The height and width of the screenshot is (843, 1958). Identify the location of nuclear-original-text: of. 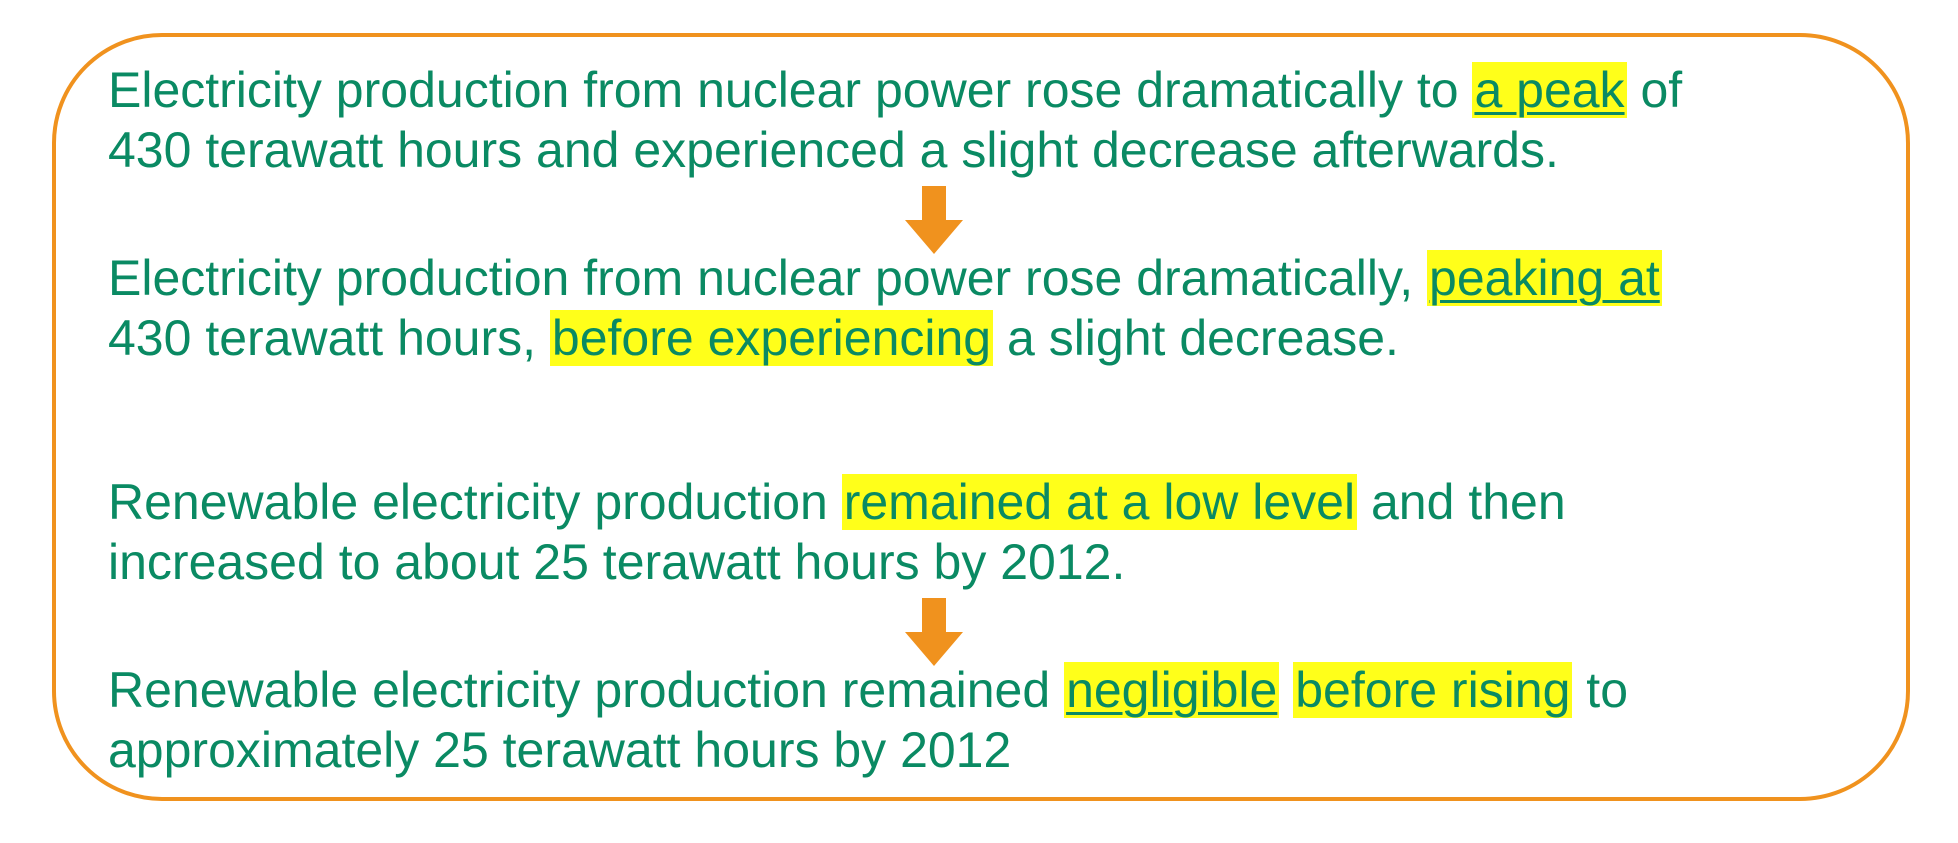
(1654, 90).